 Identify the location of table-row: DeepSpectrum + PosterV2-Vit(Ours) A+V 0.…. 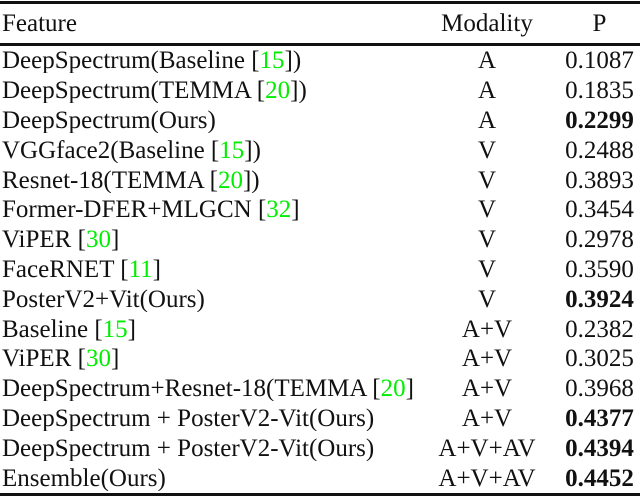
(320, 419).